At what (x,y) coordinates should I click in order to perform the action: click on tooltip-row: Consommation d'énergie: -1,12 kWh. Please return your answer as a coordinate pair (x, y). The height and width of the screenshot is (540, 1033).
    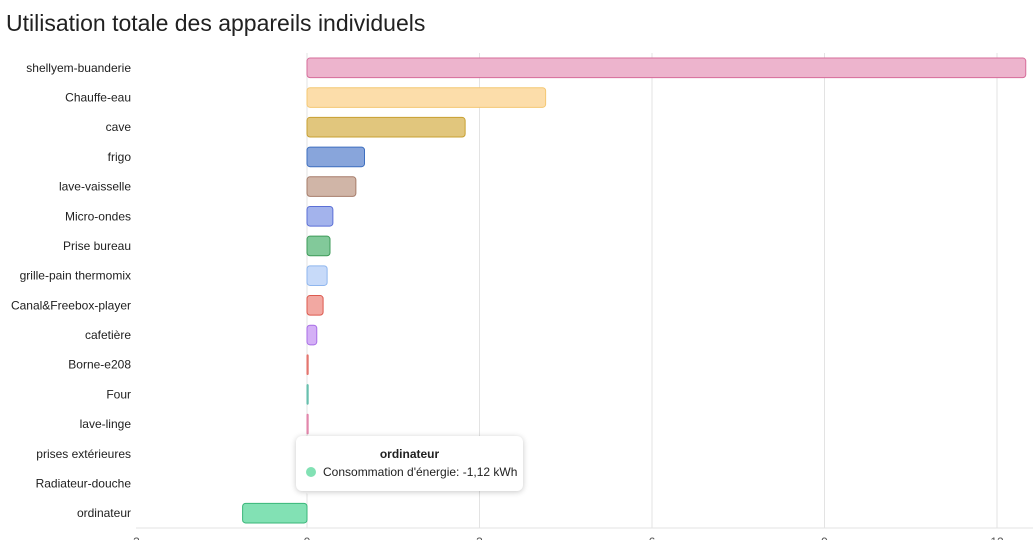
    Looking at the image, I should click on (411, 472).